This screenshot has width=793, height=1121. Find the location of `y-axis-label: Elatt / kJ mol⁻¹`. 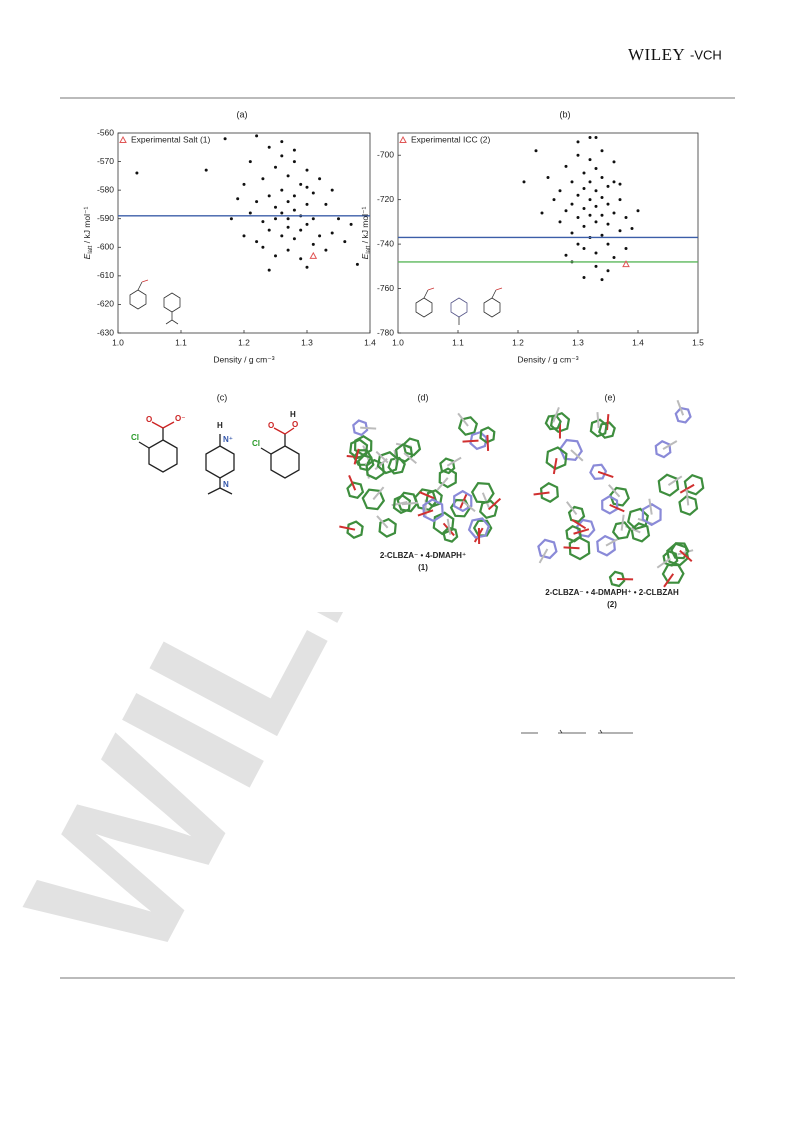

y-axis-label: Elatt / kJ mol⁻¹ is located at coordinates (365, 233).